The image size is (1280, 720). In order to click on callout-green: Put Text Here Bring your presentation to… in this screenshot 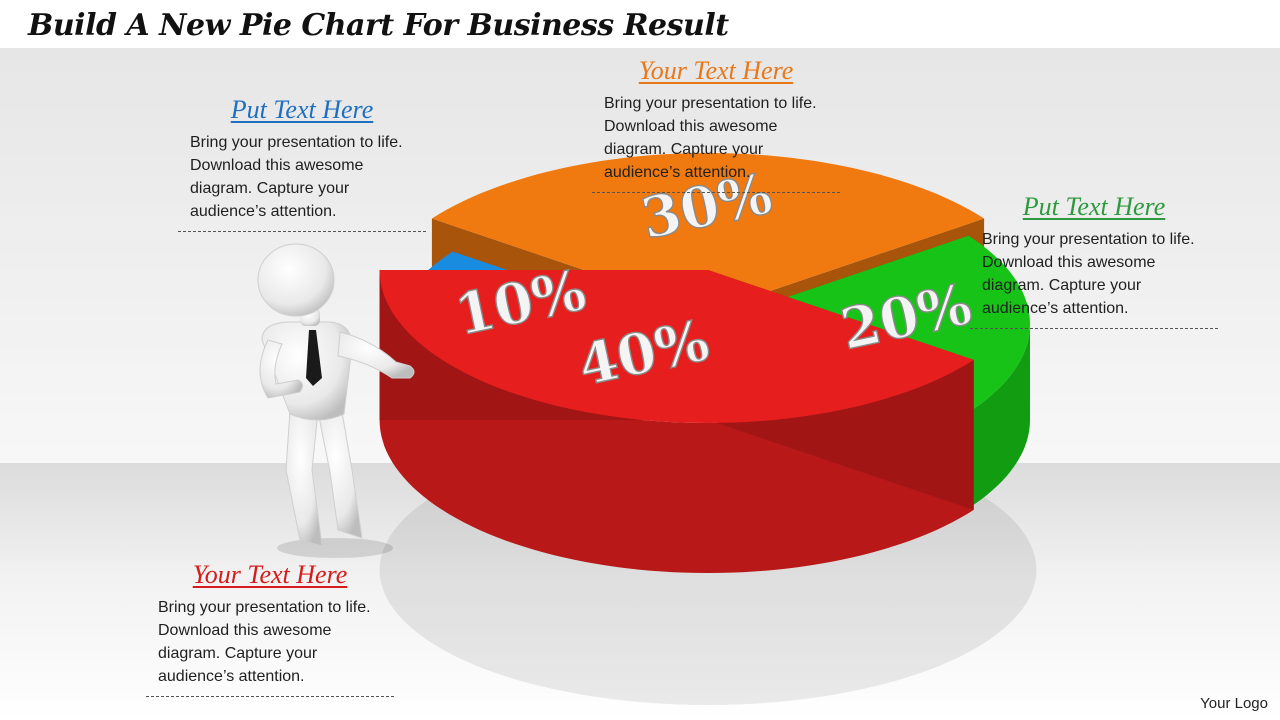, I will do `click(1094, 260)`.